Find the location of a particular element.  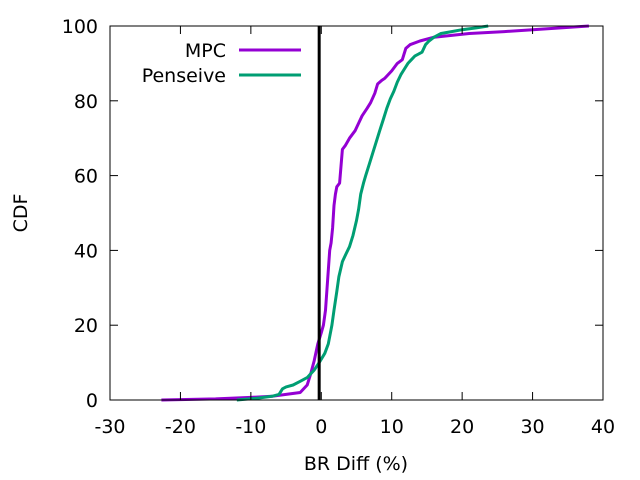

x-tick-label: 10 is located at coordinates (392, 427).